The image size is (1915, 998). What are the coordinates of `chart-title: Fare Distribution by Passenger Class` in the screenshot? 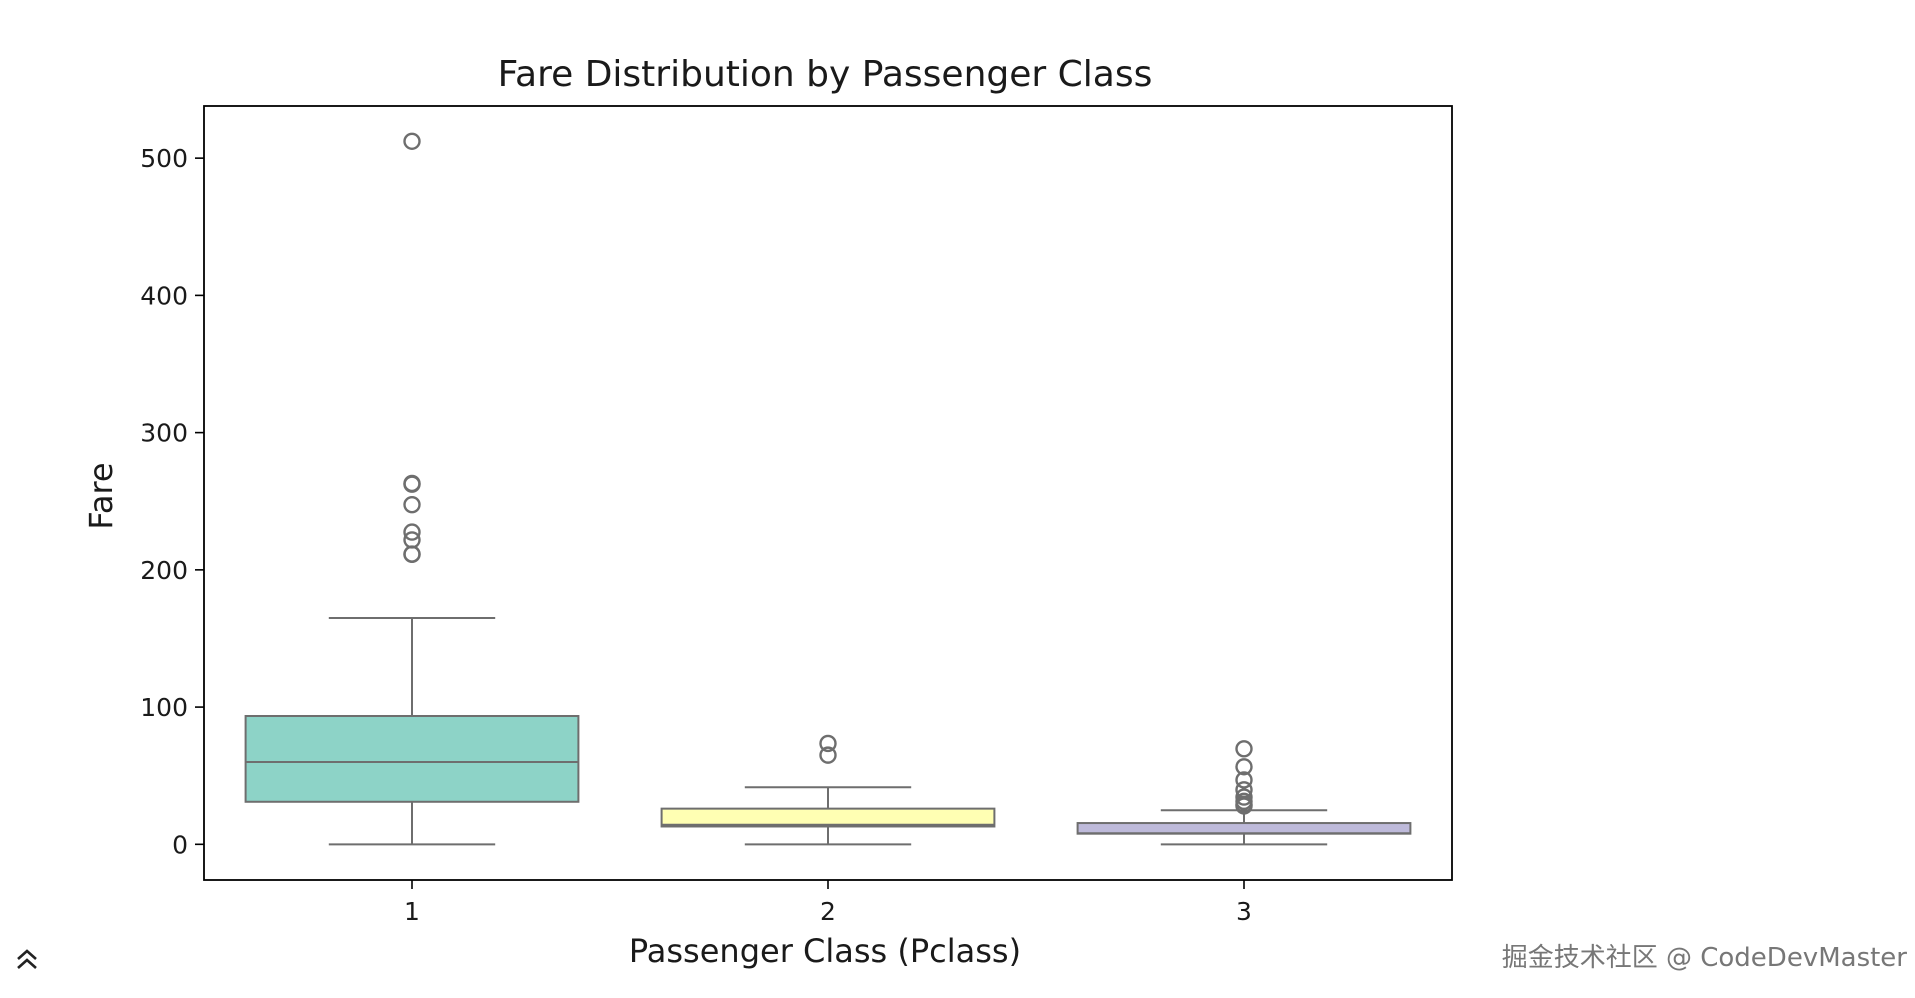 It's located at (825, 74).